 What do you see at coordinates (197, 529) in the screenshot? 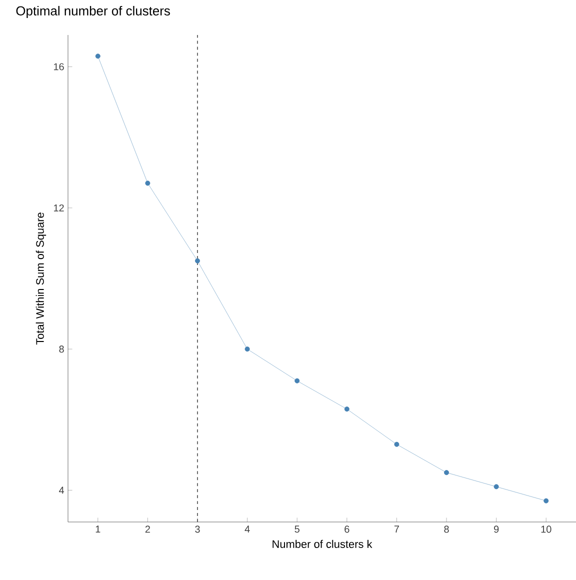
I see `x-tick-label: 3` at bounding box center [197, 529].